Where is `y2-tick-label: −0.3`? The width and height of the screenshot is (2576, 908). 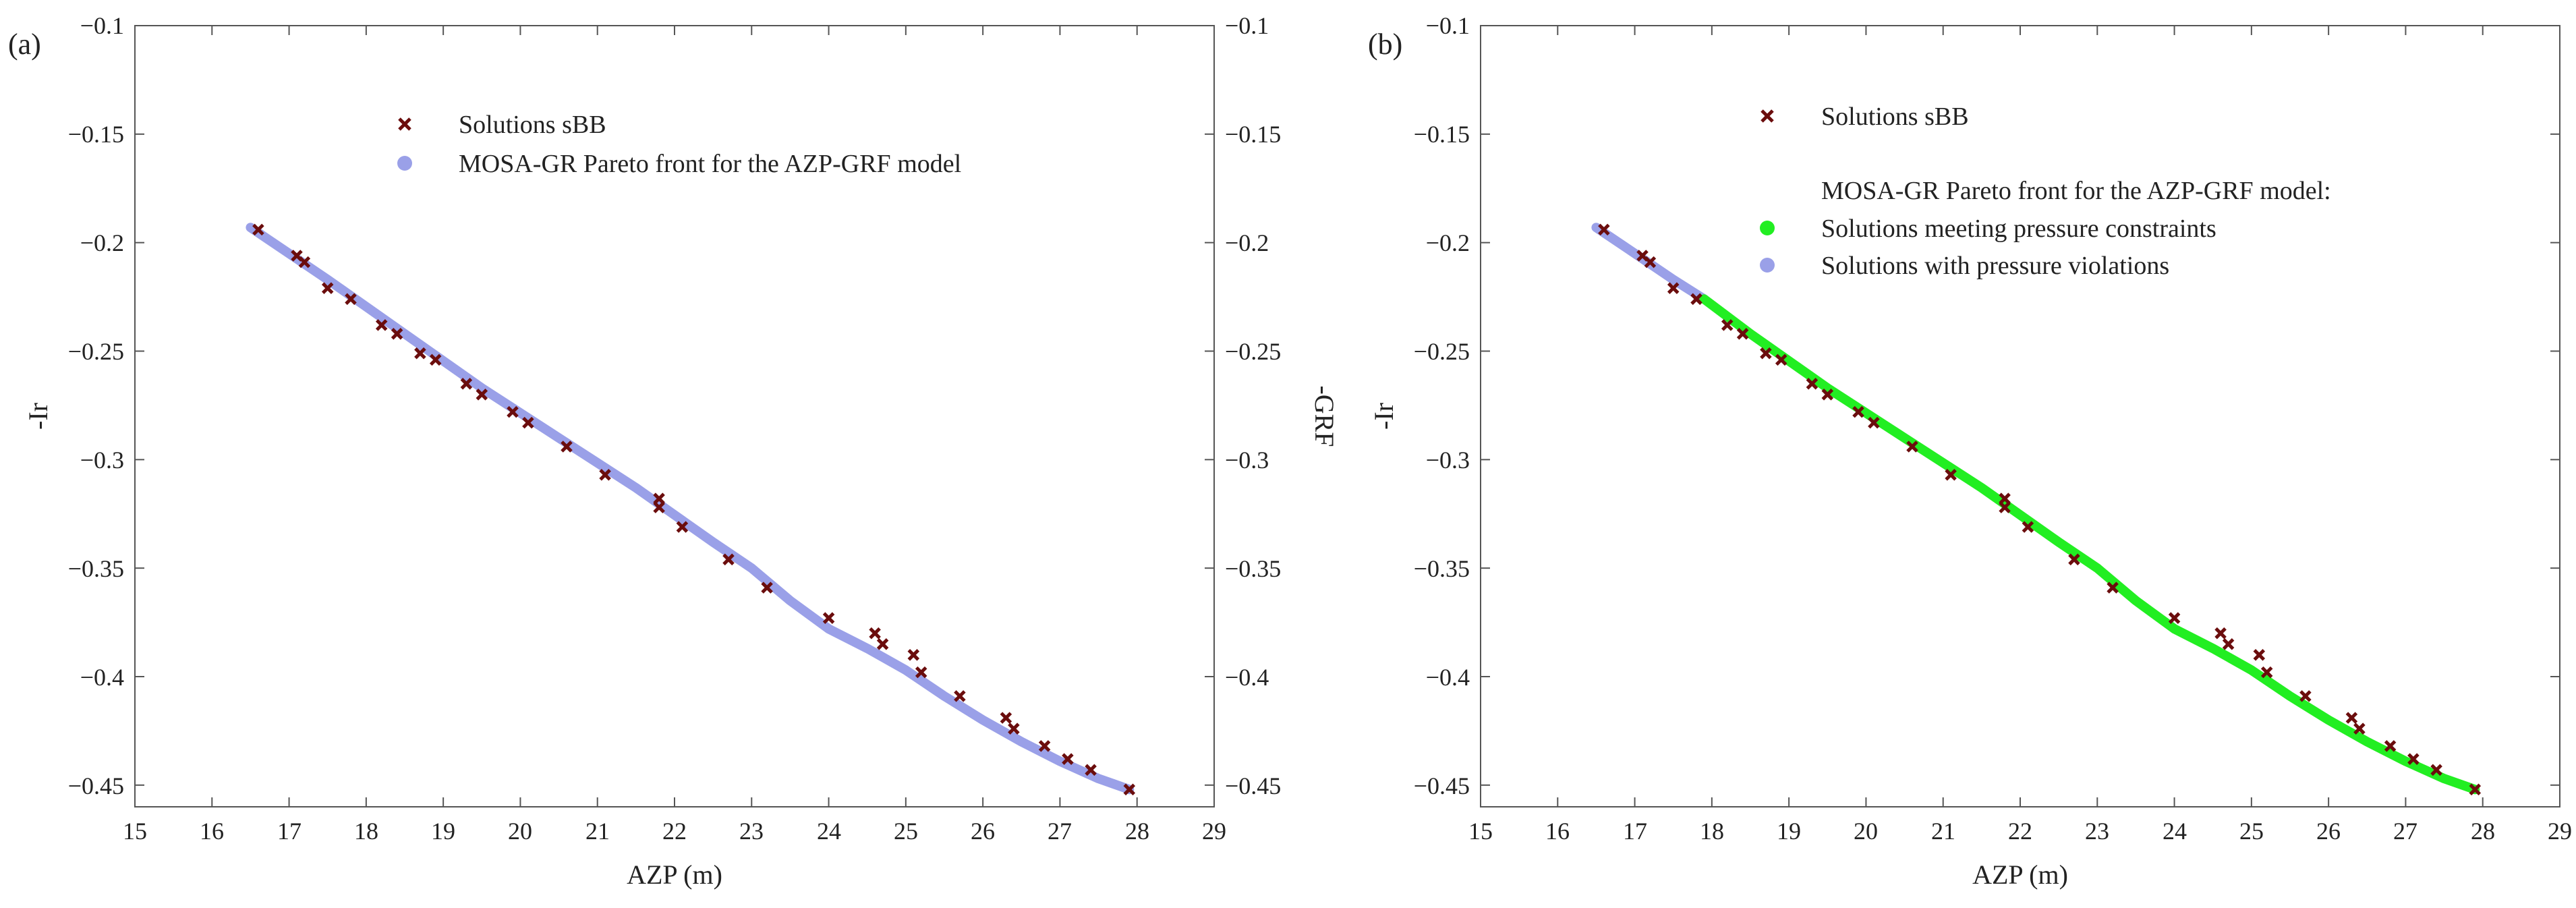 y2-tick-label: −0.3 is located at coordinates (1247, 461).